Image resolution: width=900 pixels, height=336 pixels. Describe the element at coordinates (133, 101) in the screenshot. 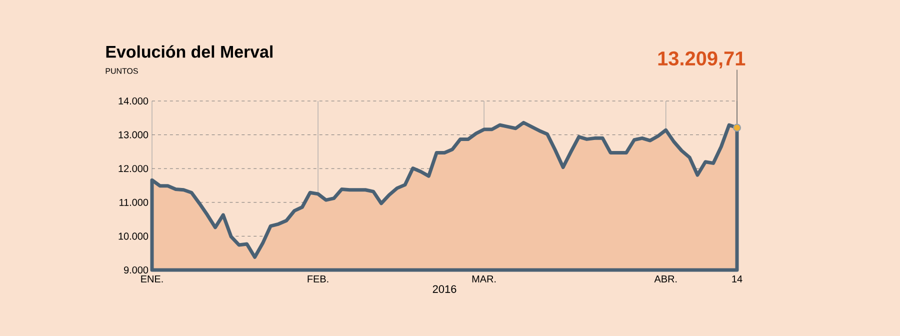

I see `y-tick-label: 14.000` at that location.